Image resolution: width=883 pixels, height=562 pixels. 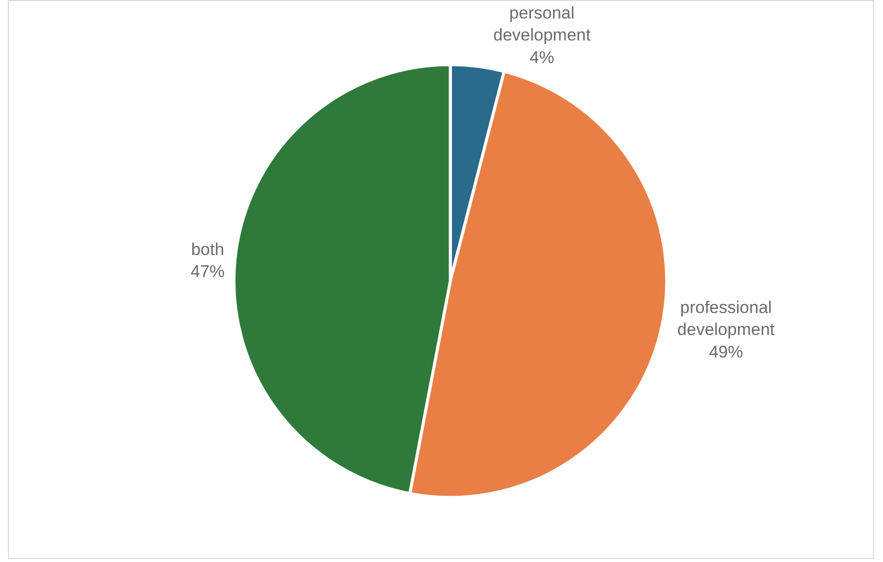 I want to click on data-label: 4%, so click(x=542, y=57).